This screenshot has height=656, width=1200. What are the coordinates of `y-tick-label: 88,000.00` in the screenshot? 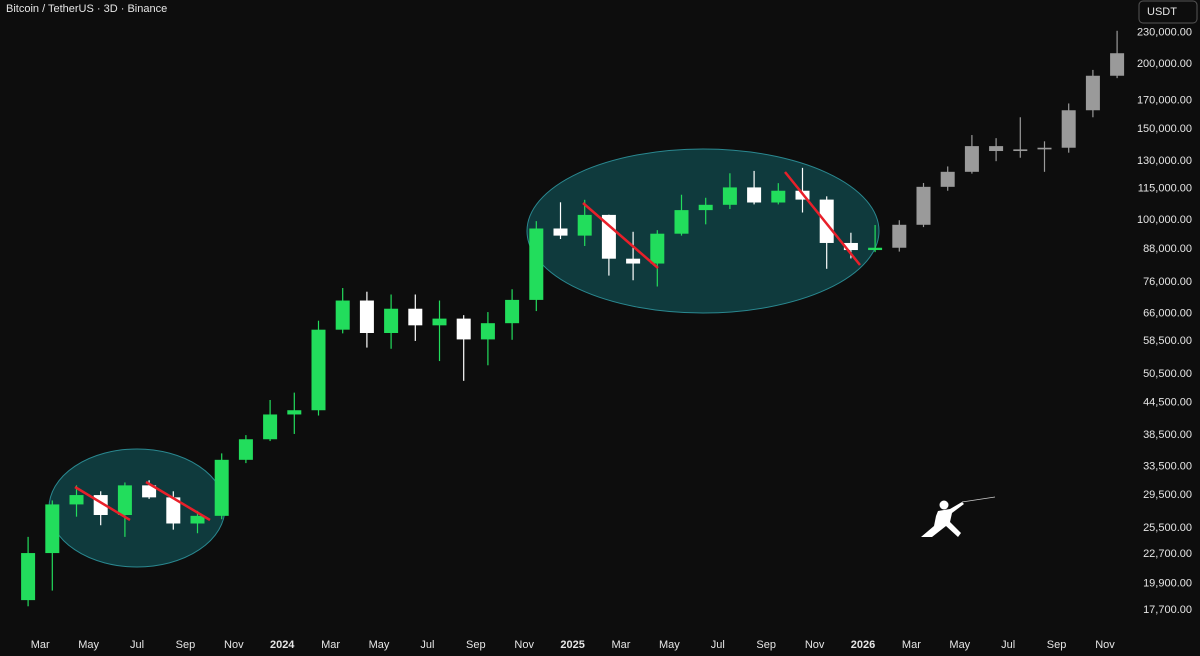 It's located at (1167, 249).